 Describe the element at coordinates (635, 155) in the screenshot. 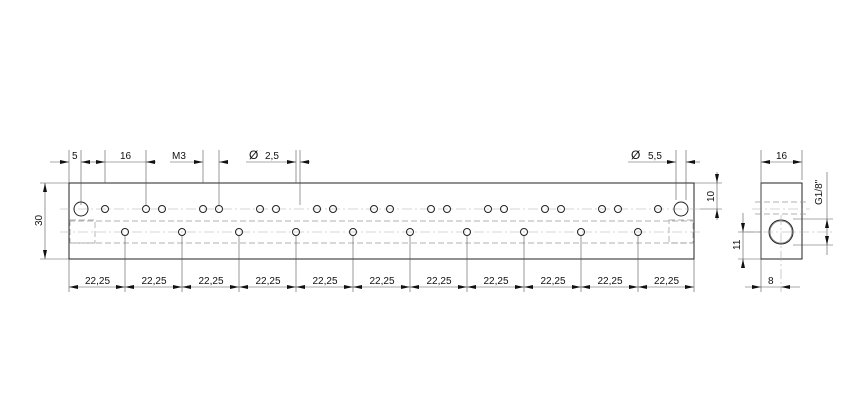

I see `diameter-symbol-large: Ø` at that location.